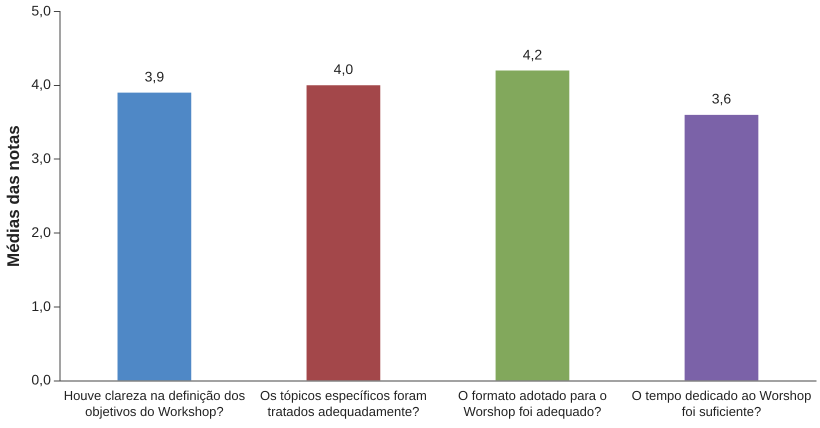 This screenshot has height=428, width=820. Describe the element at coordinates (532, 403) in the screenshot. I see `x-tick-label: O formato adotado para o Worshop foi adequado?` at that location.